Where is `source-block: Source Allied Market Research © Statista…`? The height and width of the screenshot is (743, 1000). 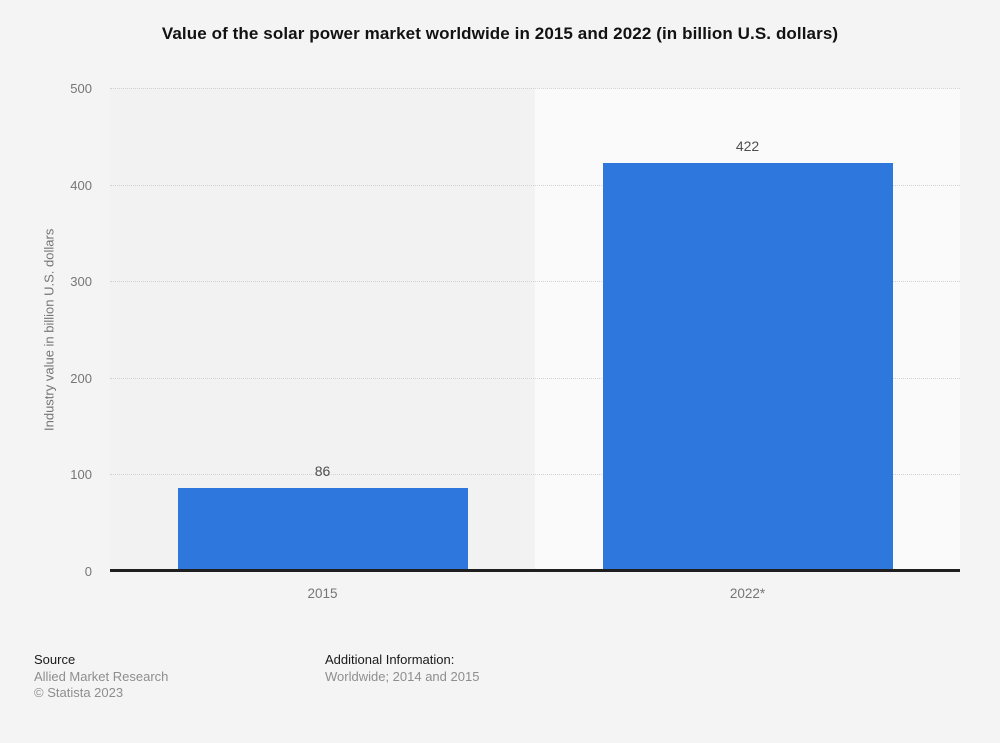
source-block: Source Allied Market Research © Statista… is located at coordinates (101, 677).